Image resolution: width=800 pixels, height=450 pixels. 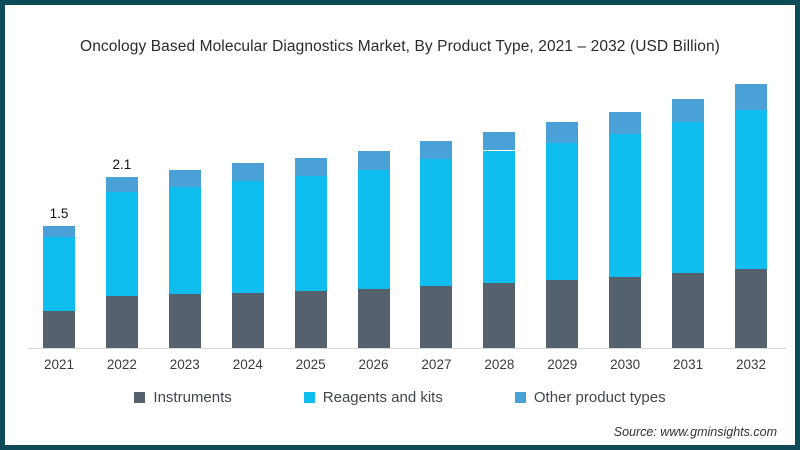 I want to click on legend-item-reagents-and-kits: Reagents and kits, so click(x=373, y=397).